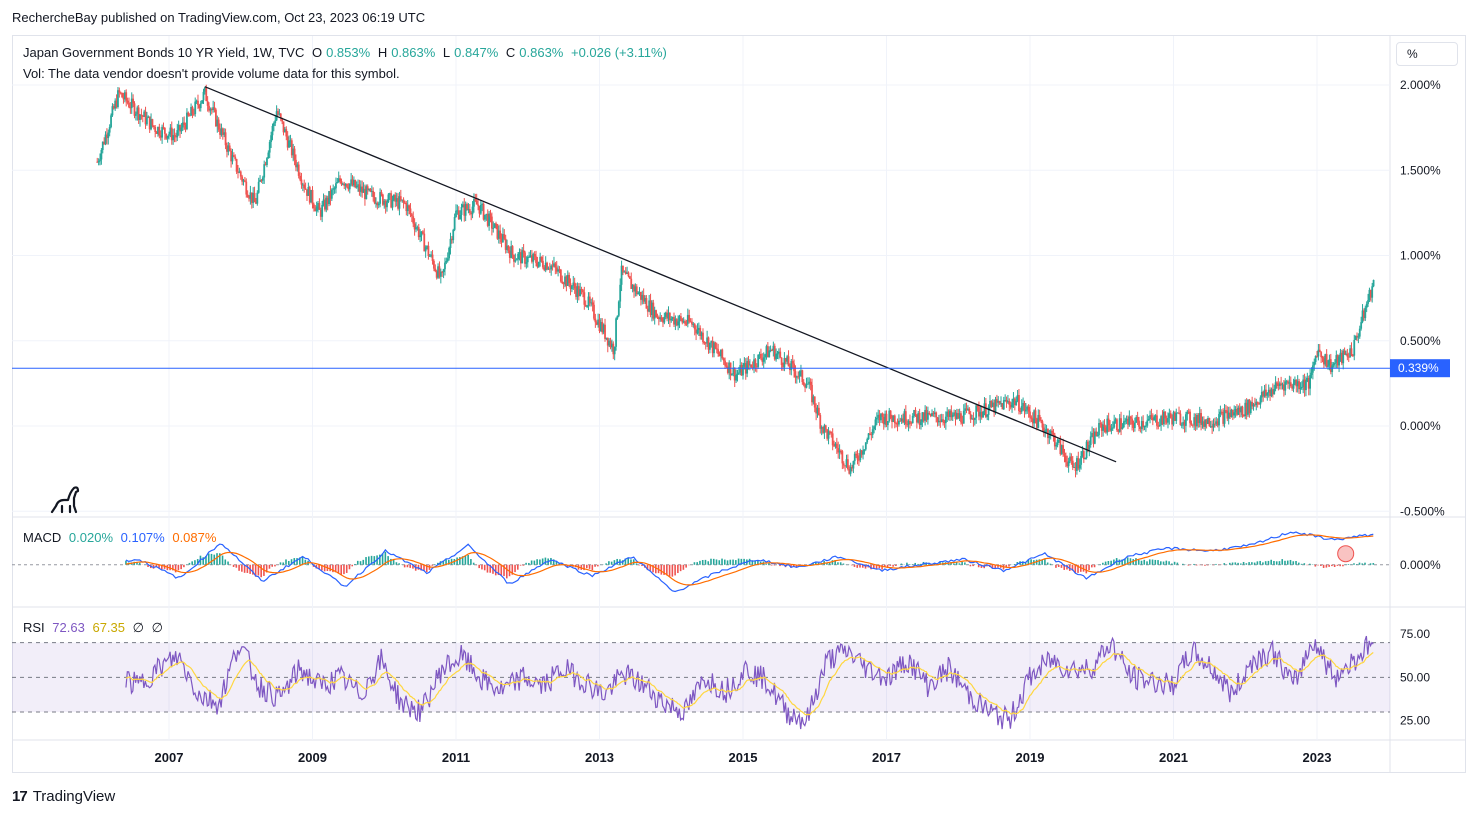 This screenshot has height=818, width=1479. I want to click on footer: 17 TradingView, so click(63, 796).